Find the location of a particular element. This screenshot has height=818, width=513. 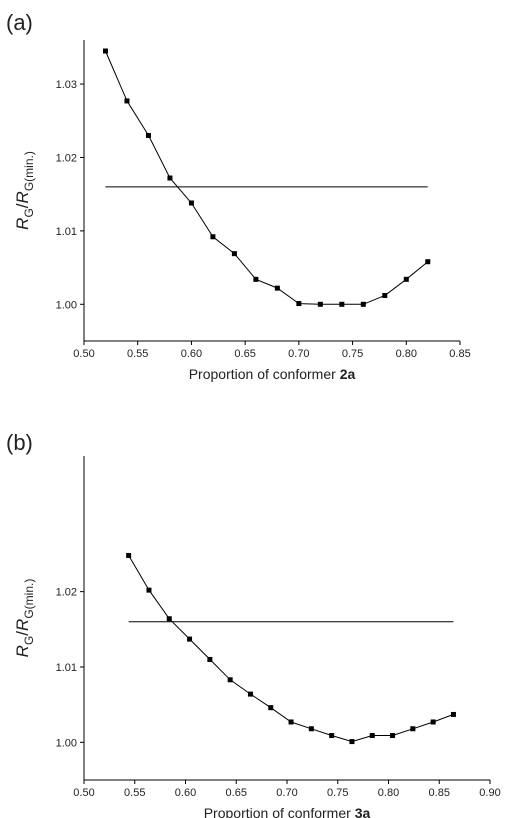

x-tick-label: 0.90 is located at coordinates (489, 793).